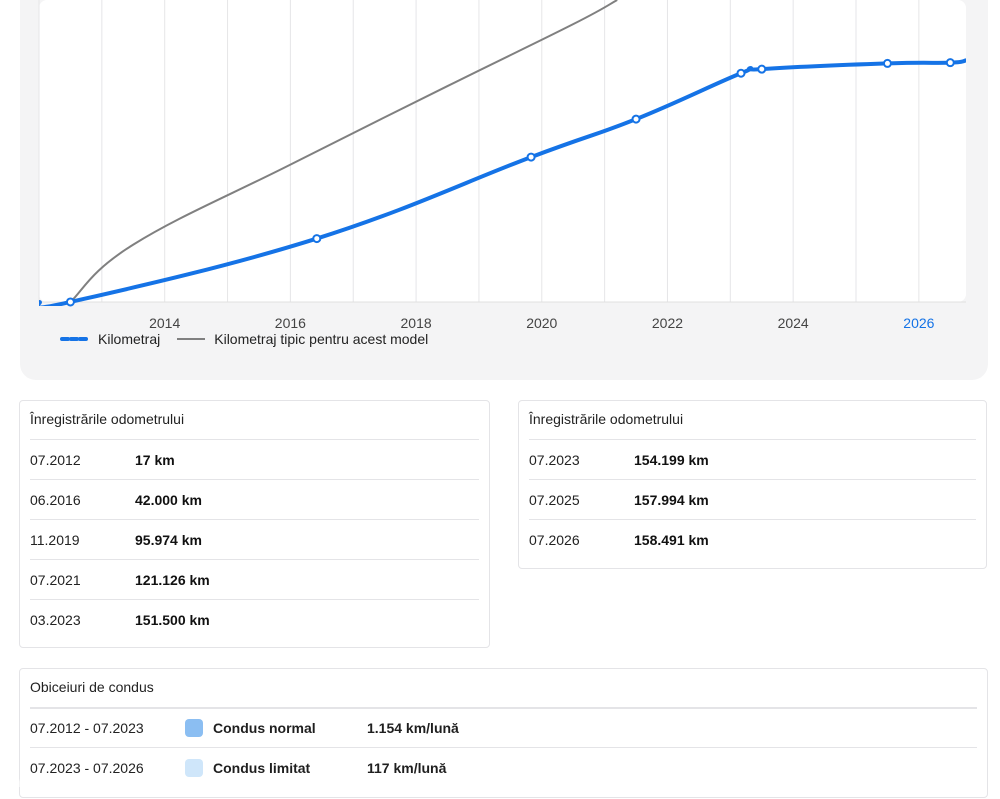 The height and width of the screenshot is (799, 1000). Describe the element at coordinates (671, 459) in the screenshot. I see `record-km: 154.199 km` at that location.